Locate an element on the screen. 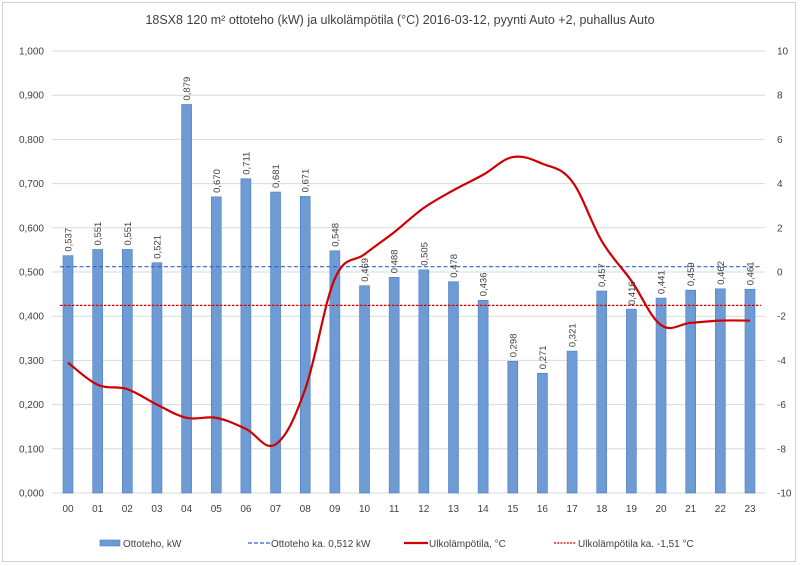  legend-label-power: Ottoteho, kW is located at coordinates (152, 544).